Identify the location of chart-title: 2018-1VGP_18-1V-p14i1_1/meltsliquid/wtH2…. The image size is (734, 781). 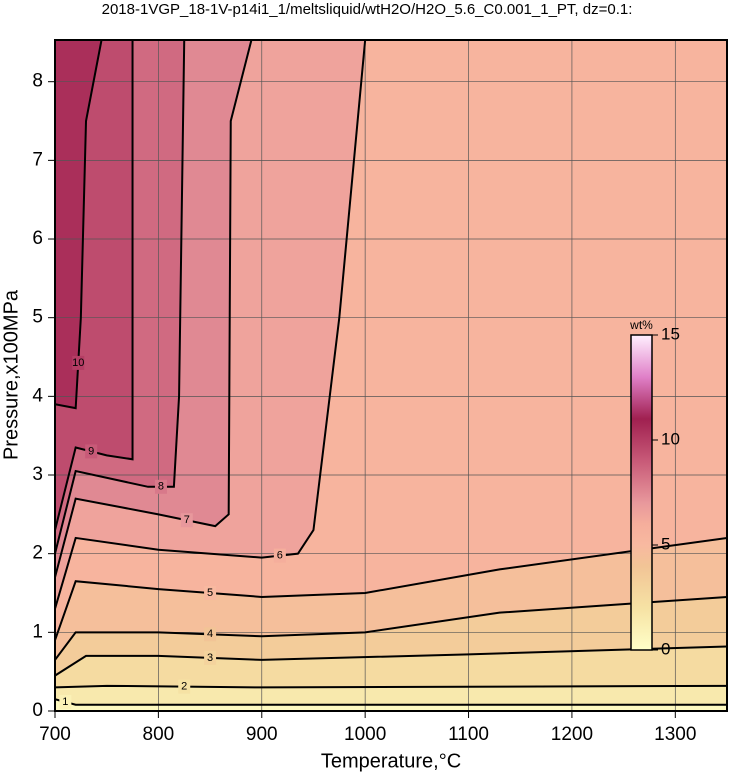
(367, 9).